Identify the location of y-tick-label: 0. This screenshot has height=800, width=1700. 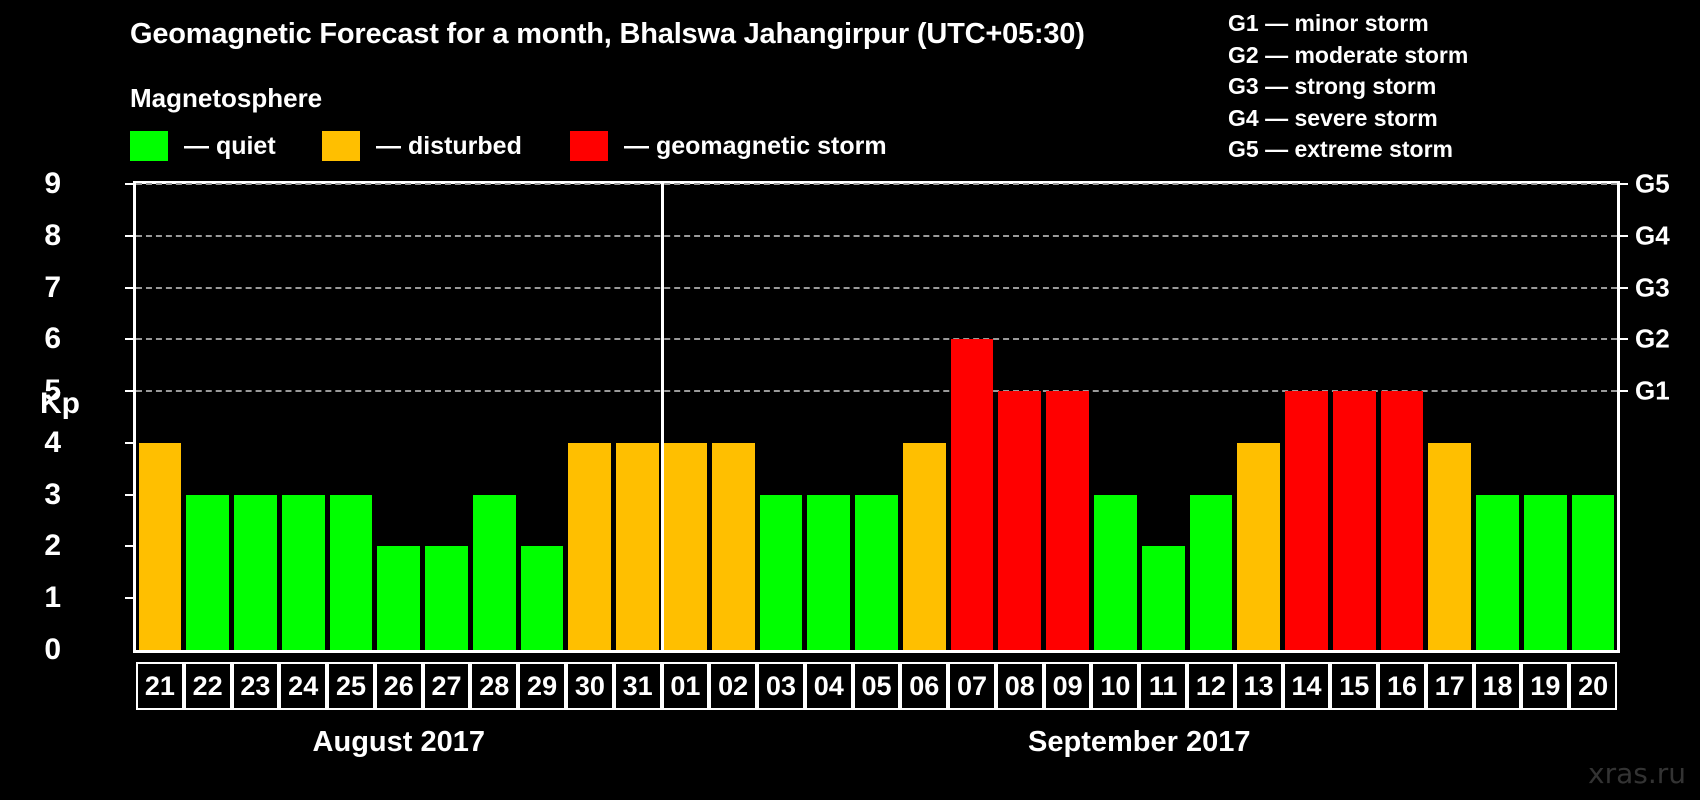
(52, 649).